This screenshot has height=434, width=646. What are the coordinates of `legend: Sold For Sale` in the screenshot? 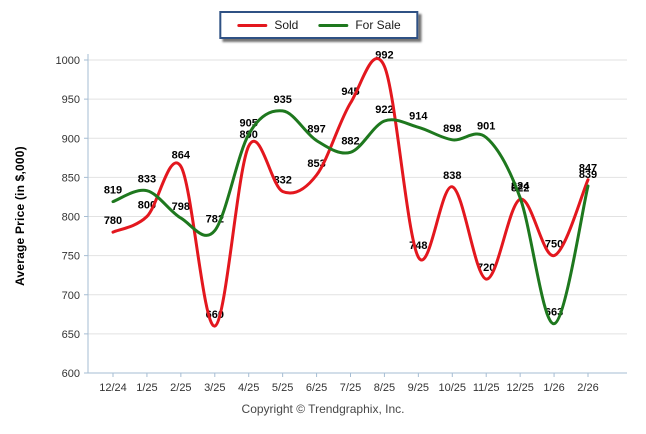 It's located at (319, 25).